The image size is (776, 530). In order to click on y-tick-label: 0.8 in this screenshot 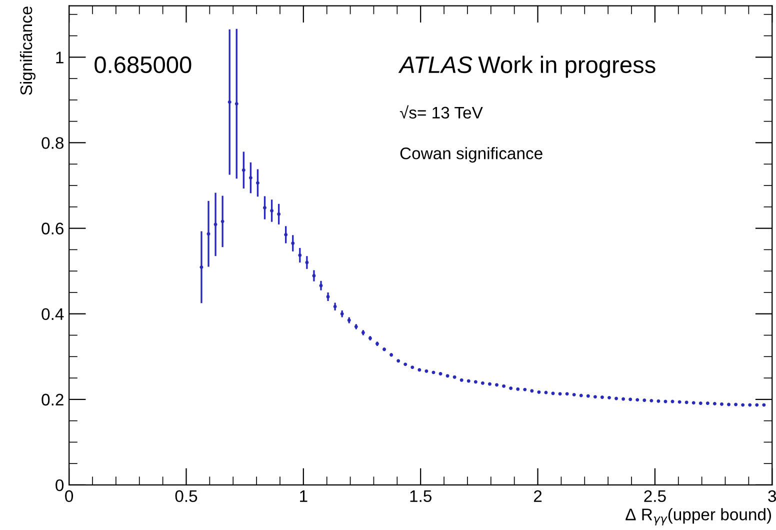, I will do `click(53, 143)`.